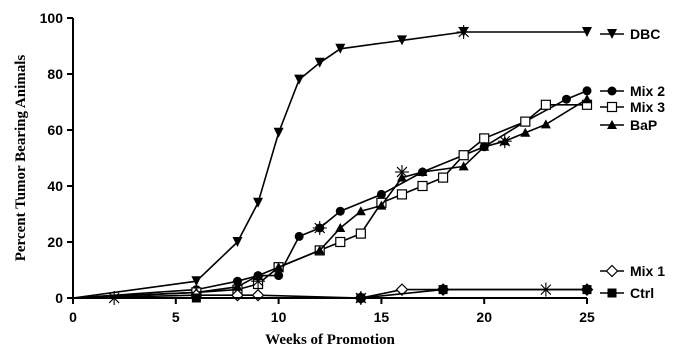 This screenshot has height=350, width=676. I want to click on x-tick-label: 0, so click(73, 317).